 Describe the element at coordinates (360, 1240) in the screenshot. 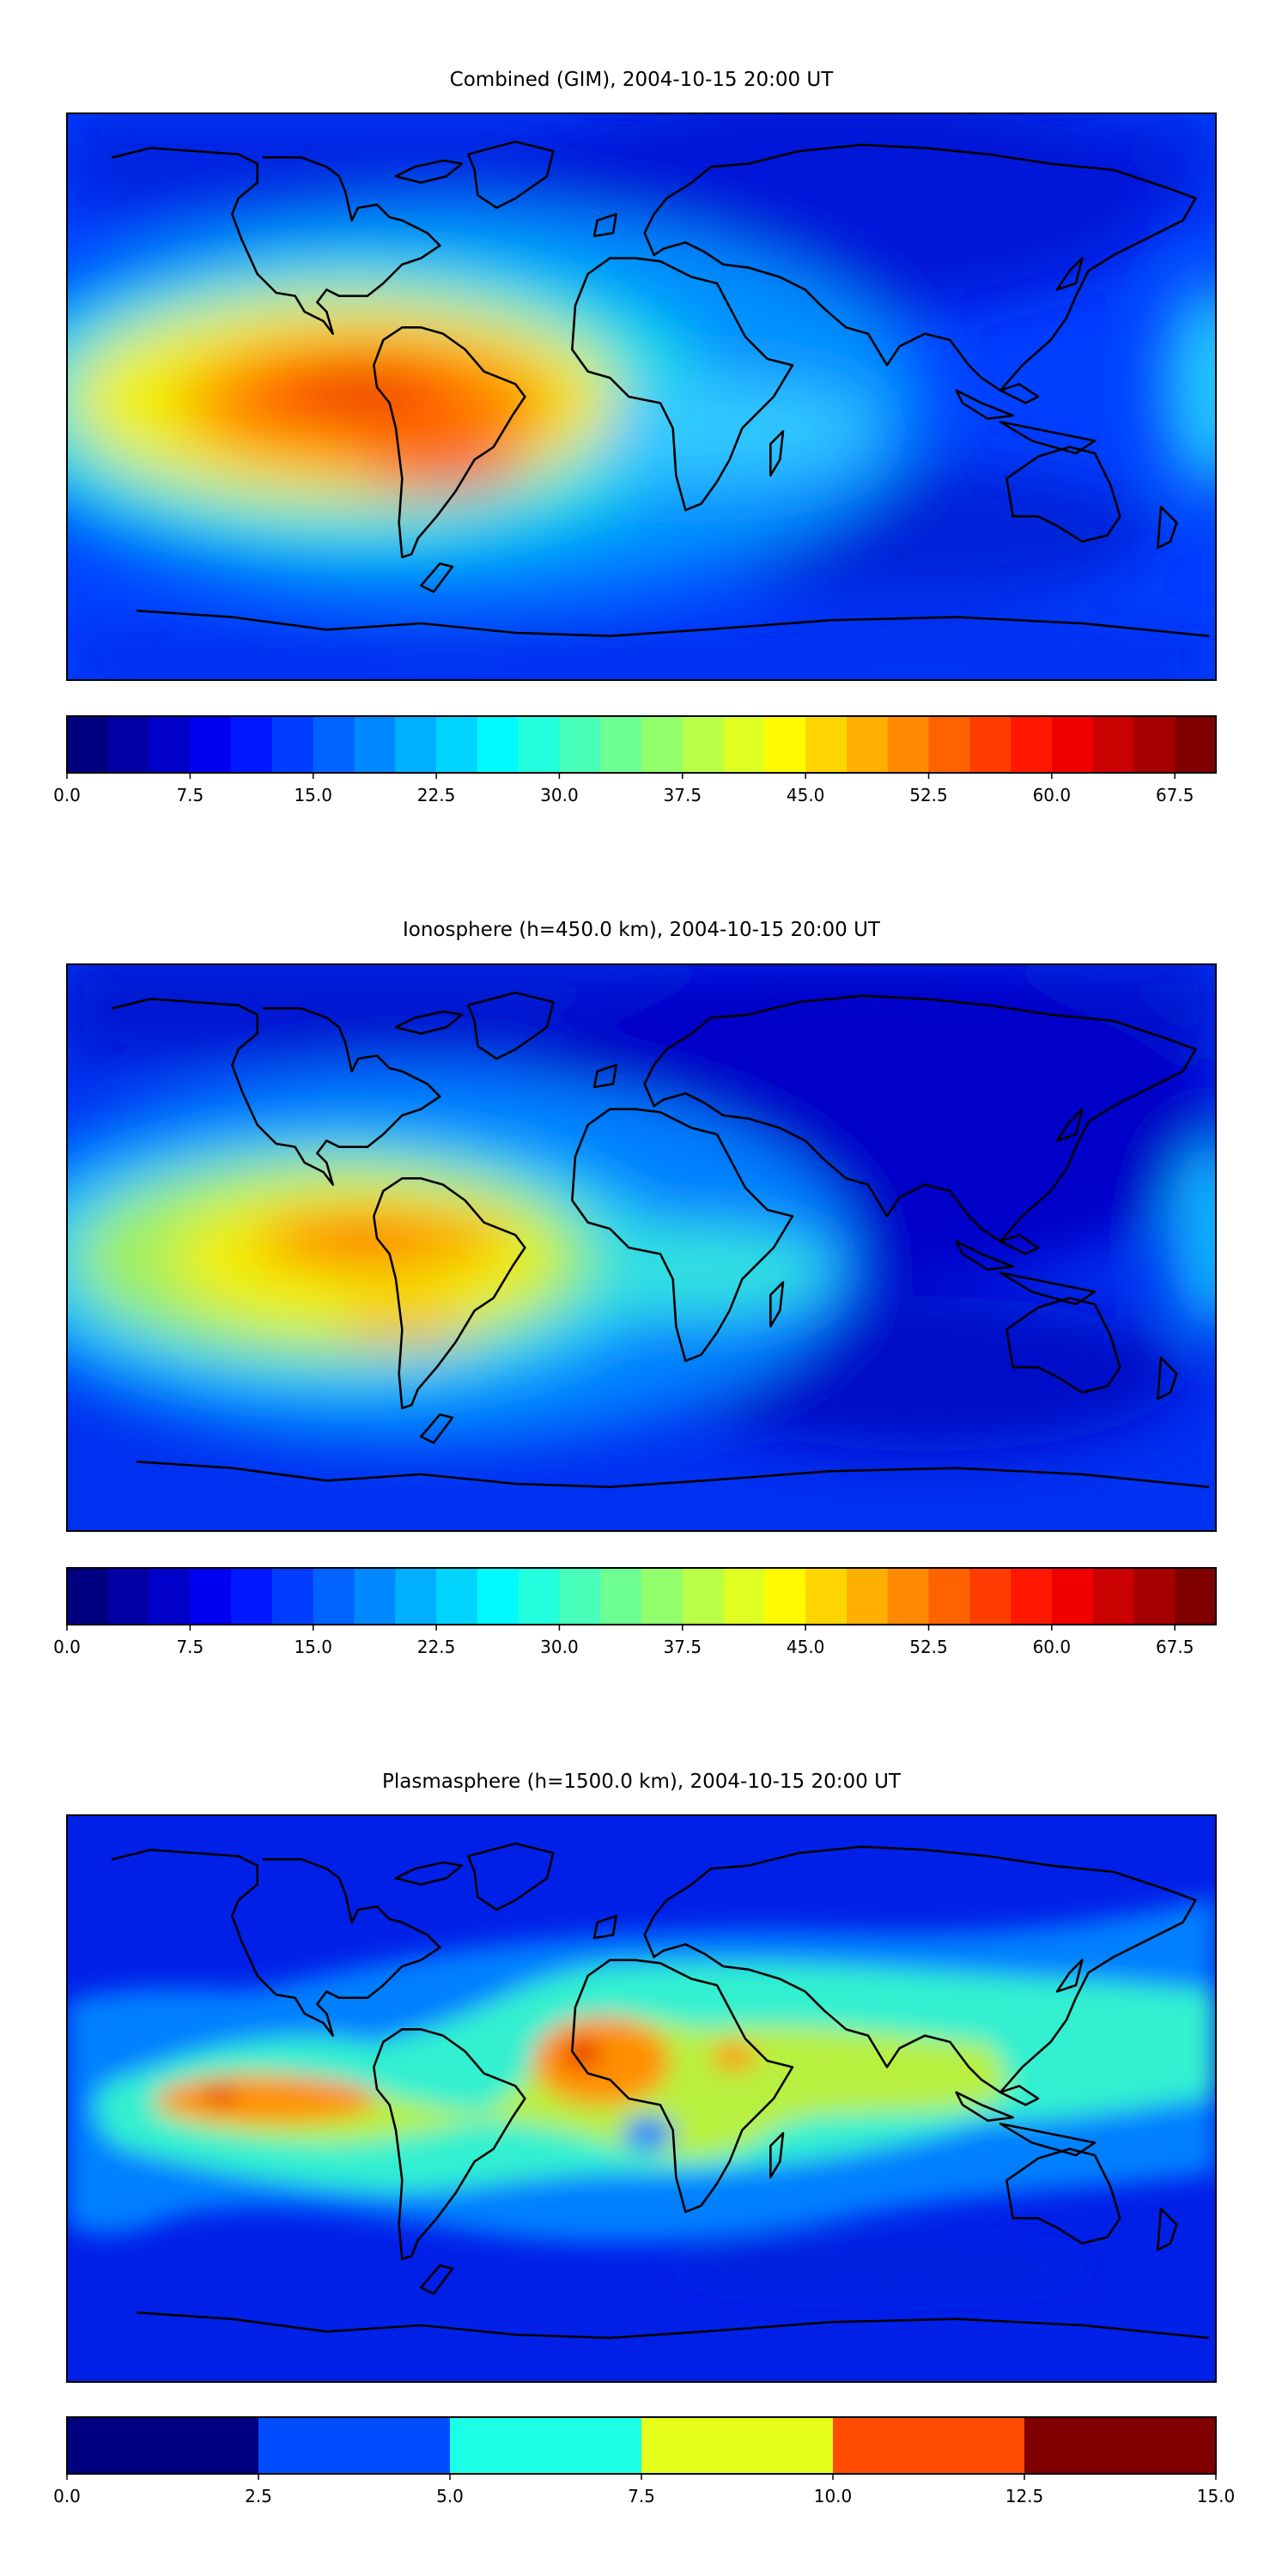

I see `panel2-crest-n-core` at that location.